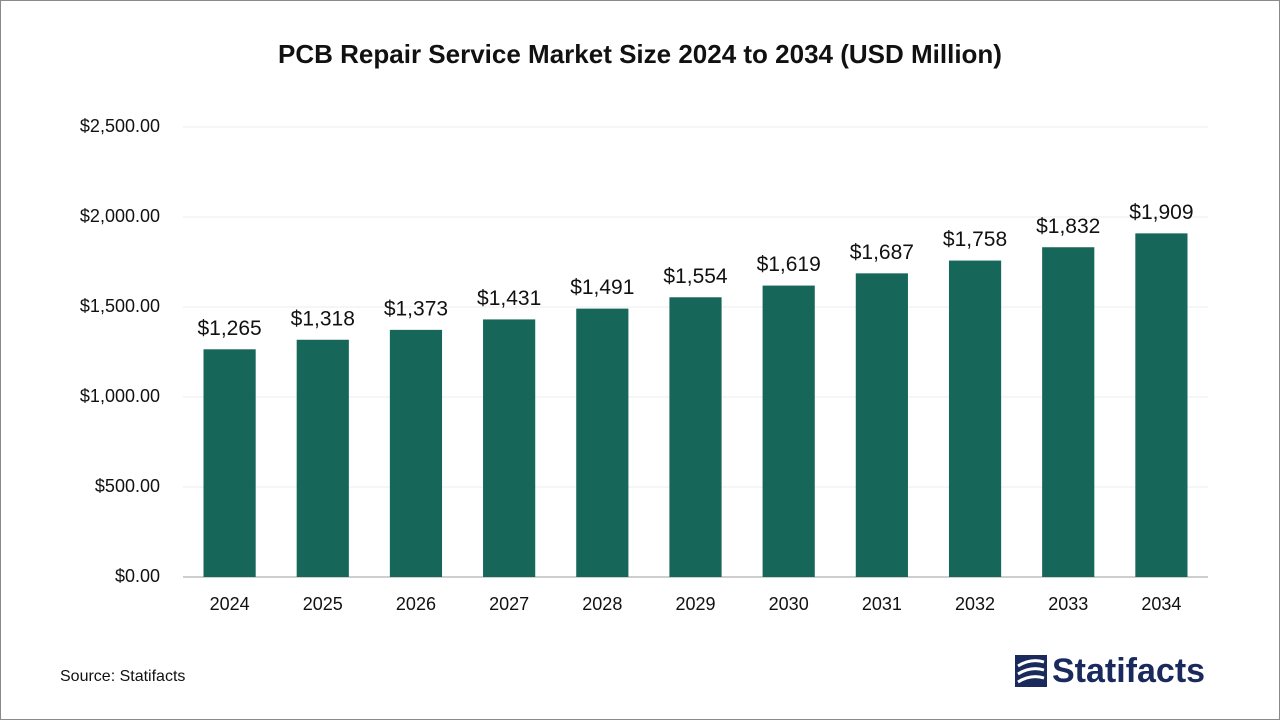 The width and height of the screenshot is (1280, 720). What do you see at coordinates (1128, 671) in the screenshot?
I see `brand-name: Statifacts` at bounding box center [1128, 671].